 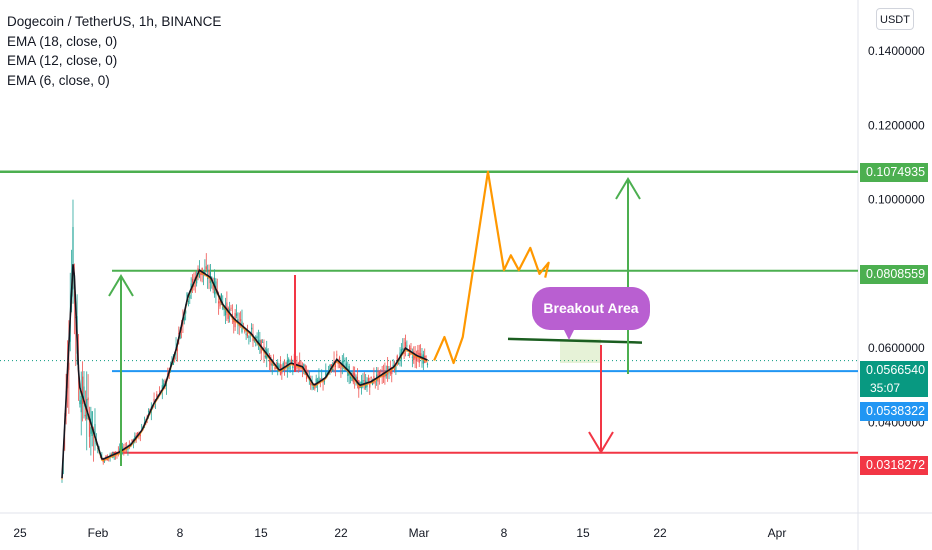 I want to click on x-tick-label: Mar, so click(x=419, y=533).